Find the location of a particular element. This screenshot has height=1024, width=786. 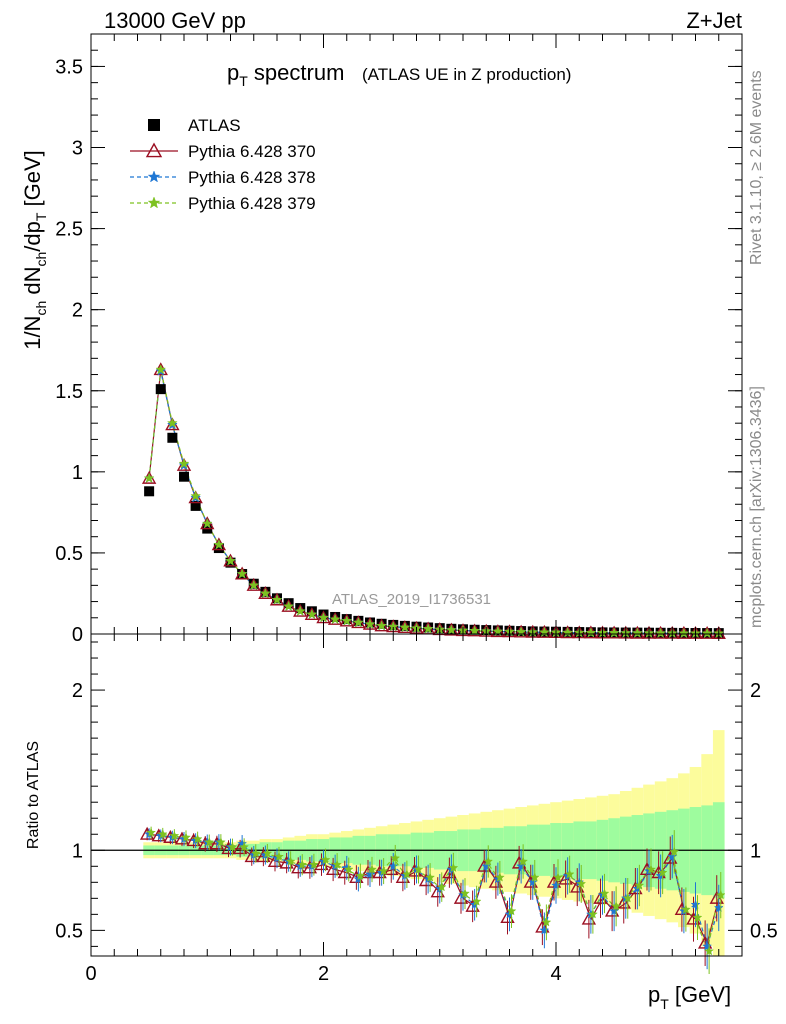

ratio-point-p370 is located at coordinates (623, 902).